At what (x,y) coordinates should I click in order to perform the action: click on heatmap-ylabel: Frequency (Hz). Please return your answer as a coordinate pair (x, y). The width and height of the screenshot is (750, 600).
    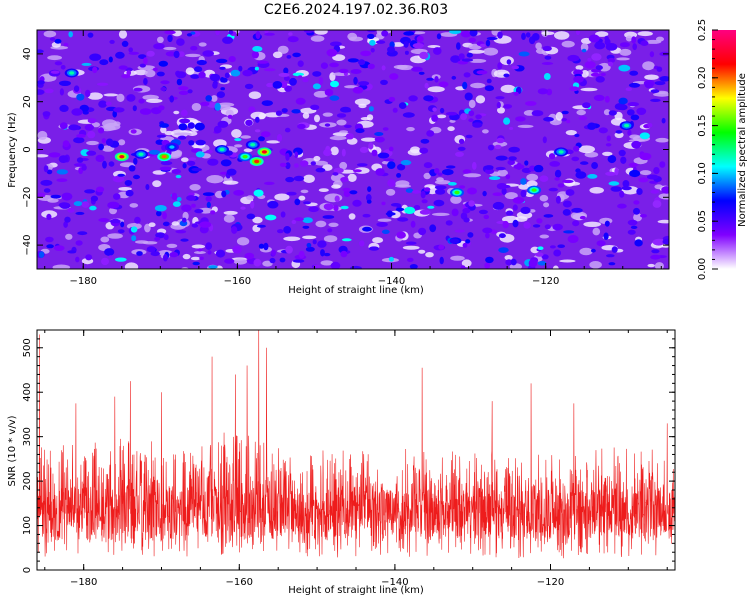
    Looking at the image, I should click on (12, 150).